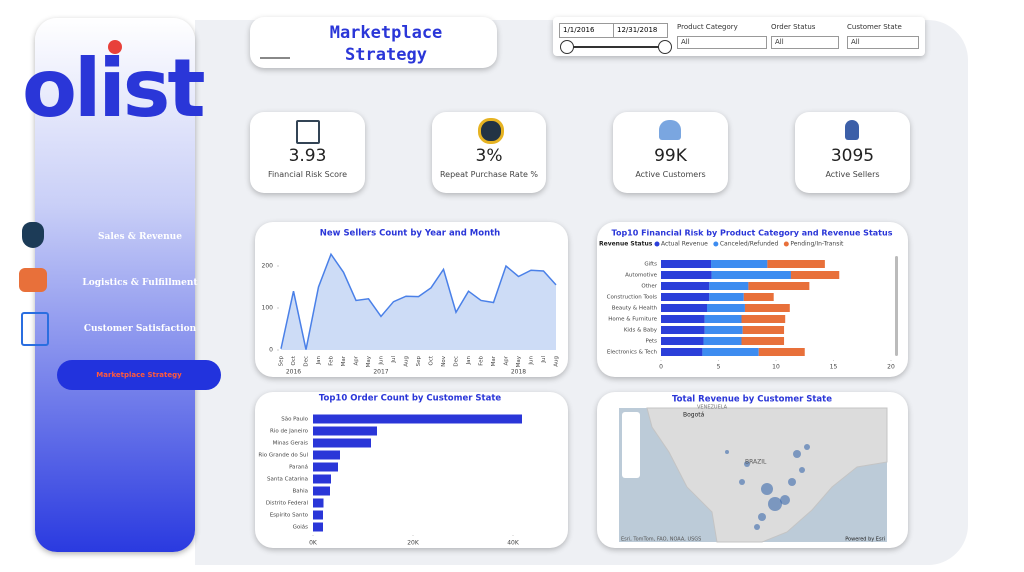 Image resolution: width=1024 pixels, height=572 pixels. I want to click on sidebar, so click(115, 285).